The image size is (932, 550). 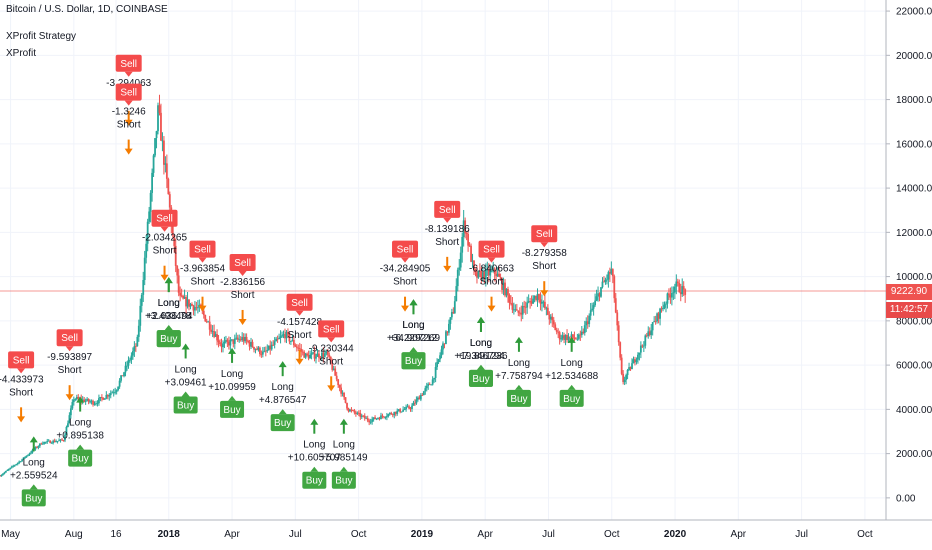 I want to click on buy-signal: Long +10.09959 Buy, so click(x=232, y=382).